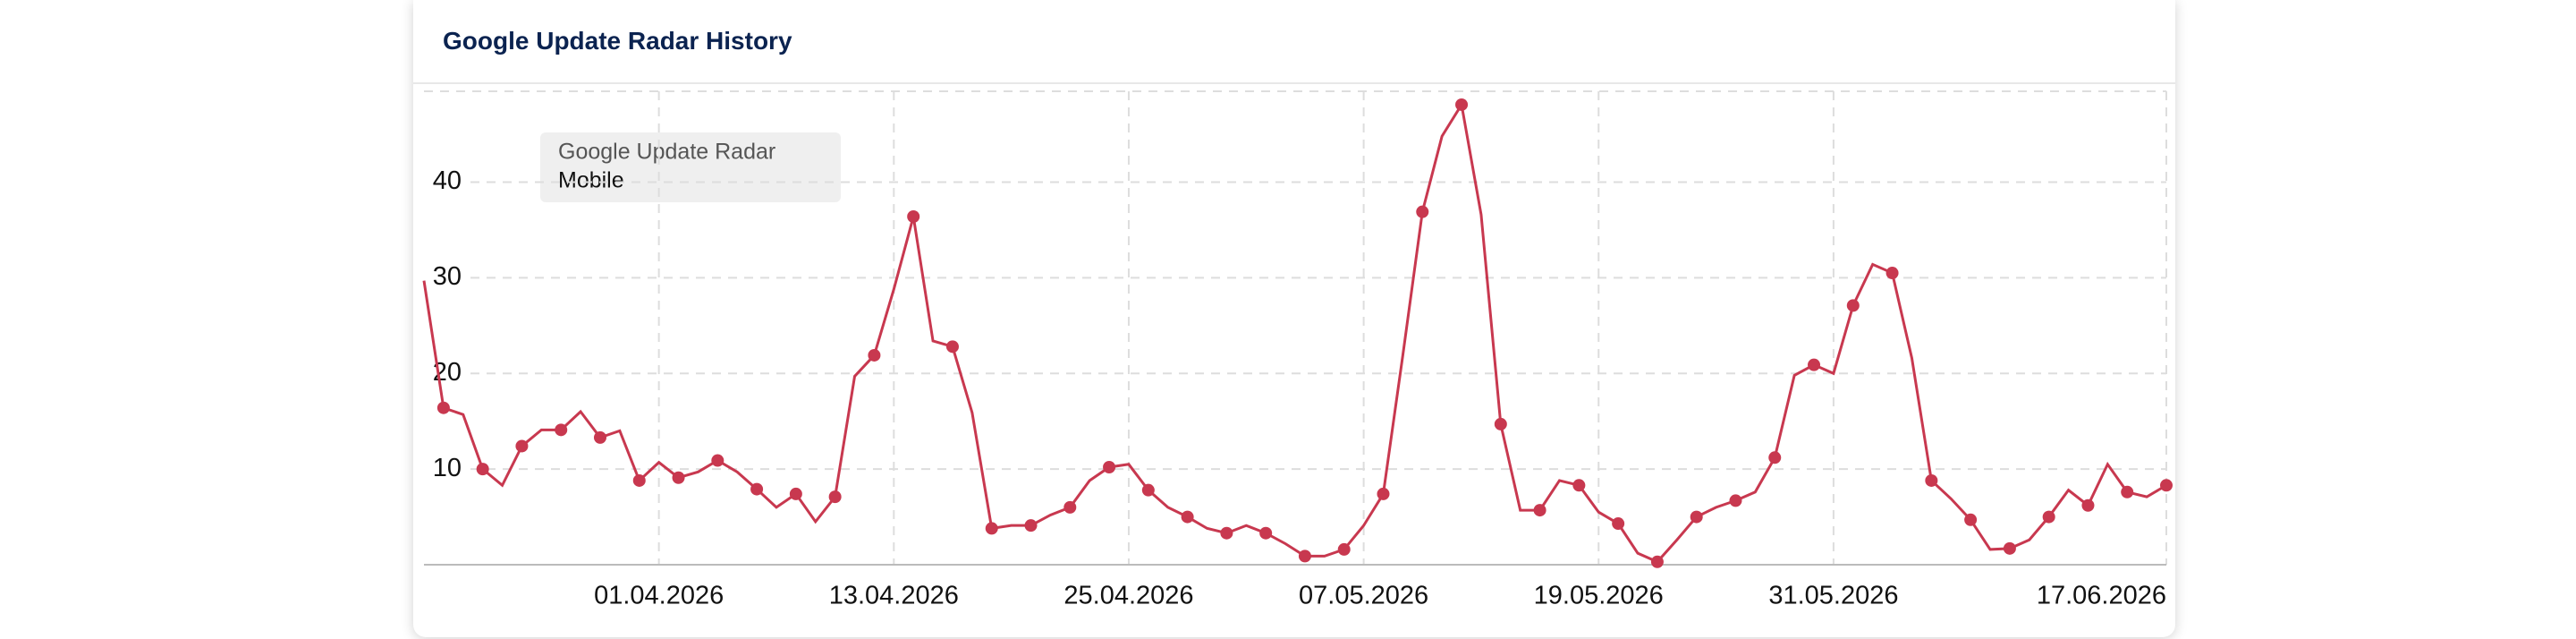  I want to click on chart-title: Google Update Radar History, so click(617, 41).